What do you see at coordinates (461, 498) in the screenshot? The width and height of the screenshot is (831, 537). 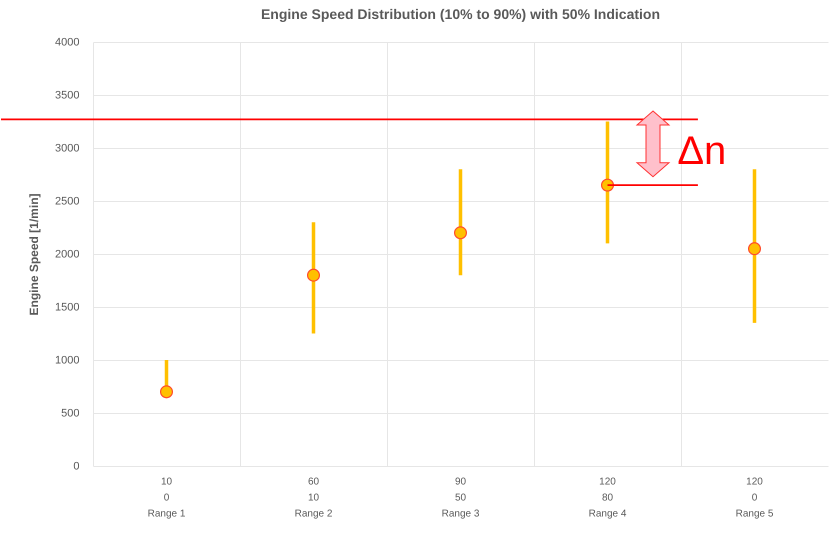 I see `x-tick-label: 90 50 Range 3` at bounding box center [461, 498].